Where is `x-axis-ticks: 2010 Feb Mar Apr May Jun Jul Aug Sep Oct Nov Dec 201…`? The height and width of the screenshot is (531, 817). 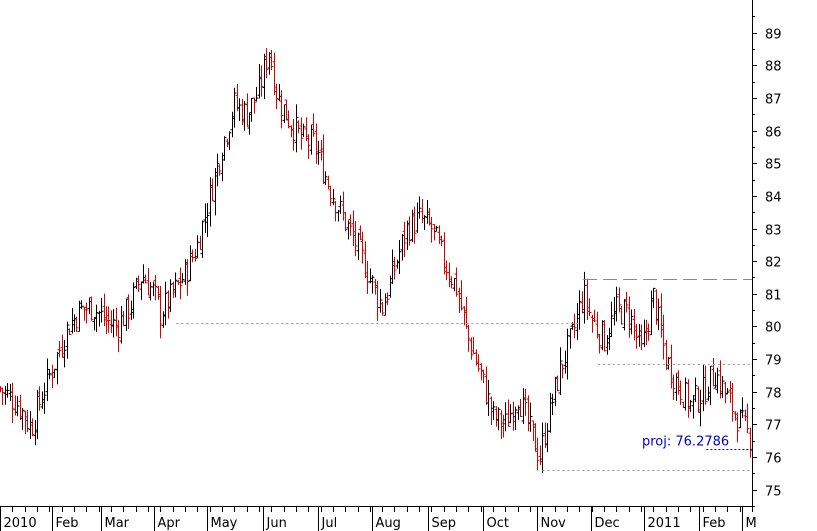 x-axis-ticks: 2010 Feb Mar Apr May Jun Jul Aug Sep Oct Nov Dec 201… is located at coordinates (378, 518).